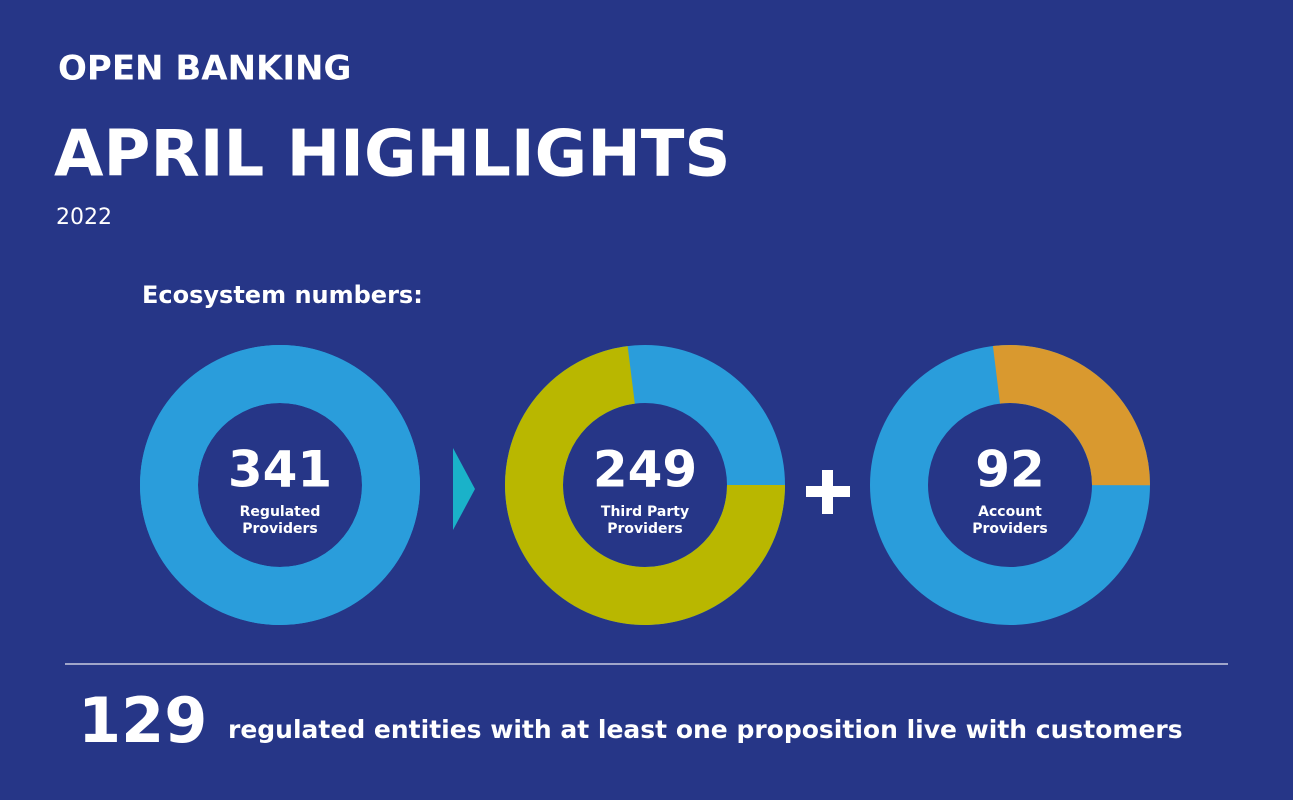 The width and height of the screenshot is (1293, 800). Describe the element at coordinates (280, 512) in the screenshot. I see `donut-label: Regulated` at that location.